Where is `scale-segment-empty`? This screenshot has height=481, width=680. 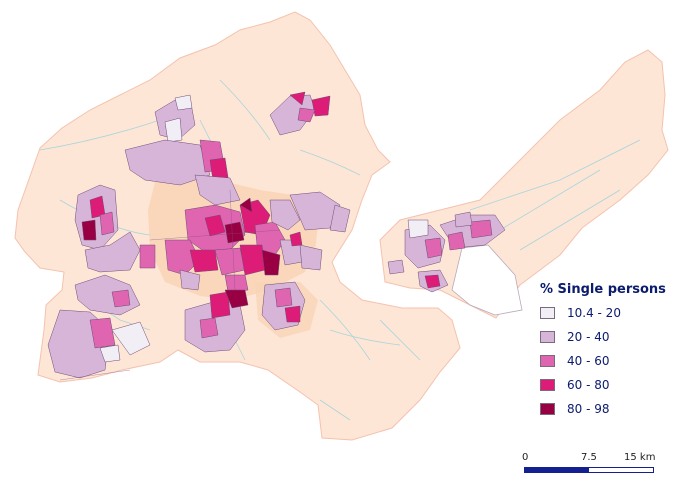
scale-segment-empty is located at coordinates (621, 470).